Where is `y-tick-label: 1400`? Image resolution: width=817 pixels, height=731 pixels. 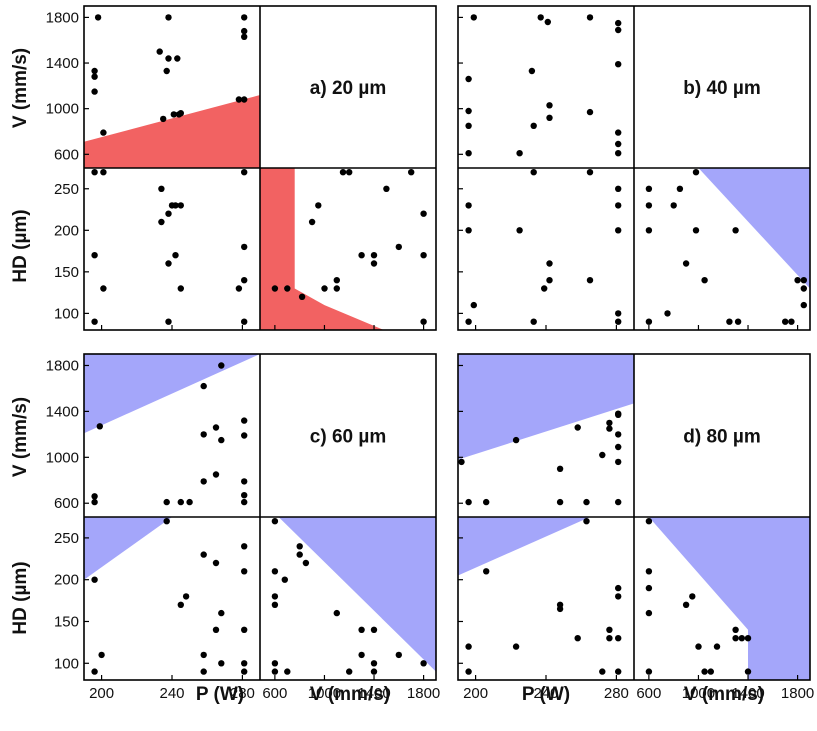 y-tick-label: 1400 is located at coordinates (62, 63).